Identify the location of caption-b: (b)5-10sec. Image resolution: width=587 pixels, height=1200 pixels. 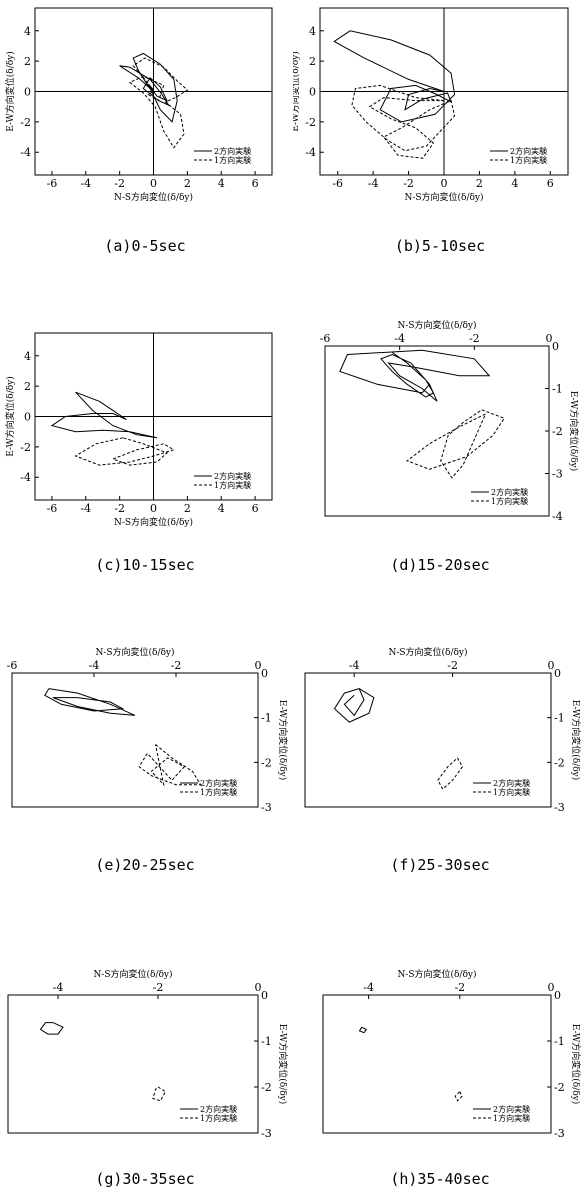
(440, 246).